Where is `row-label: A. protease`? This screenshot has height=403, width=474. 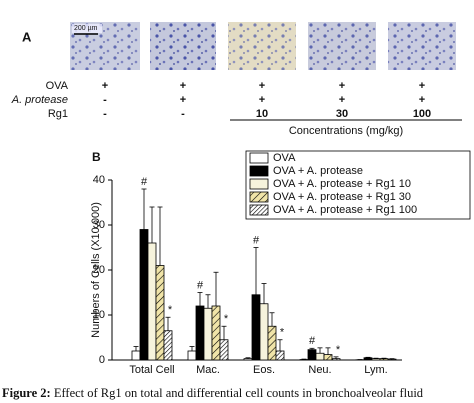
row-label: A. protease is located at coordinates (39, 100).